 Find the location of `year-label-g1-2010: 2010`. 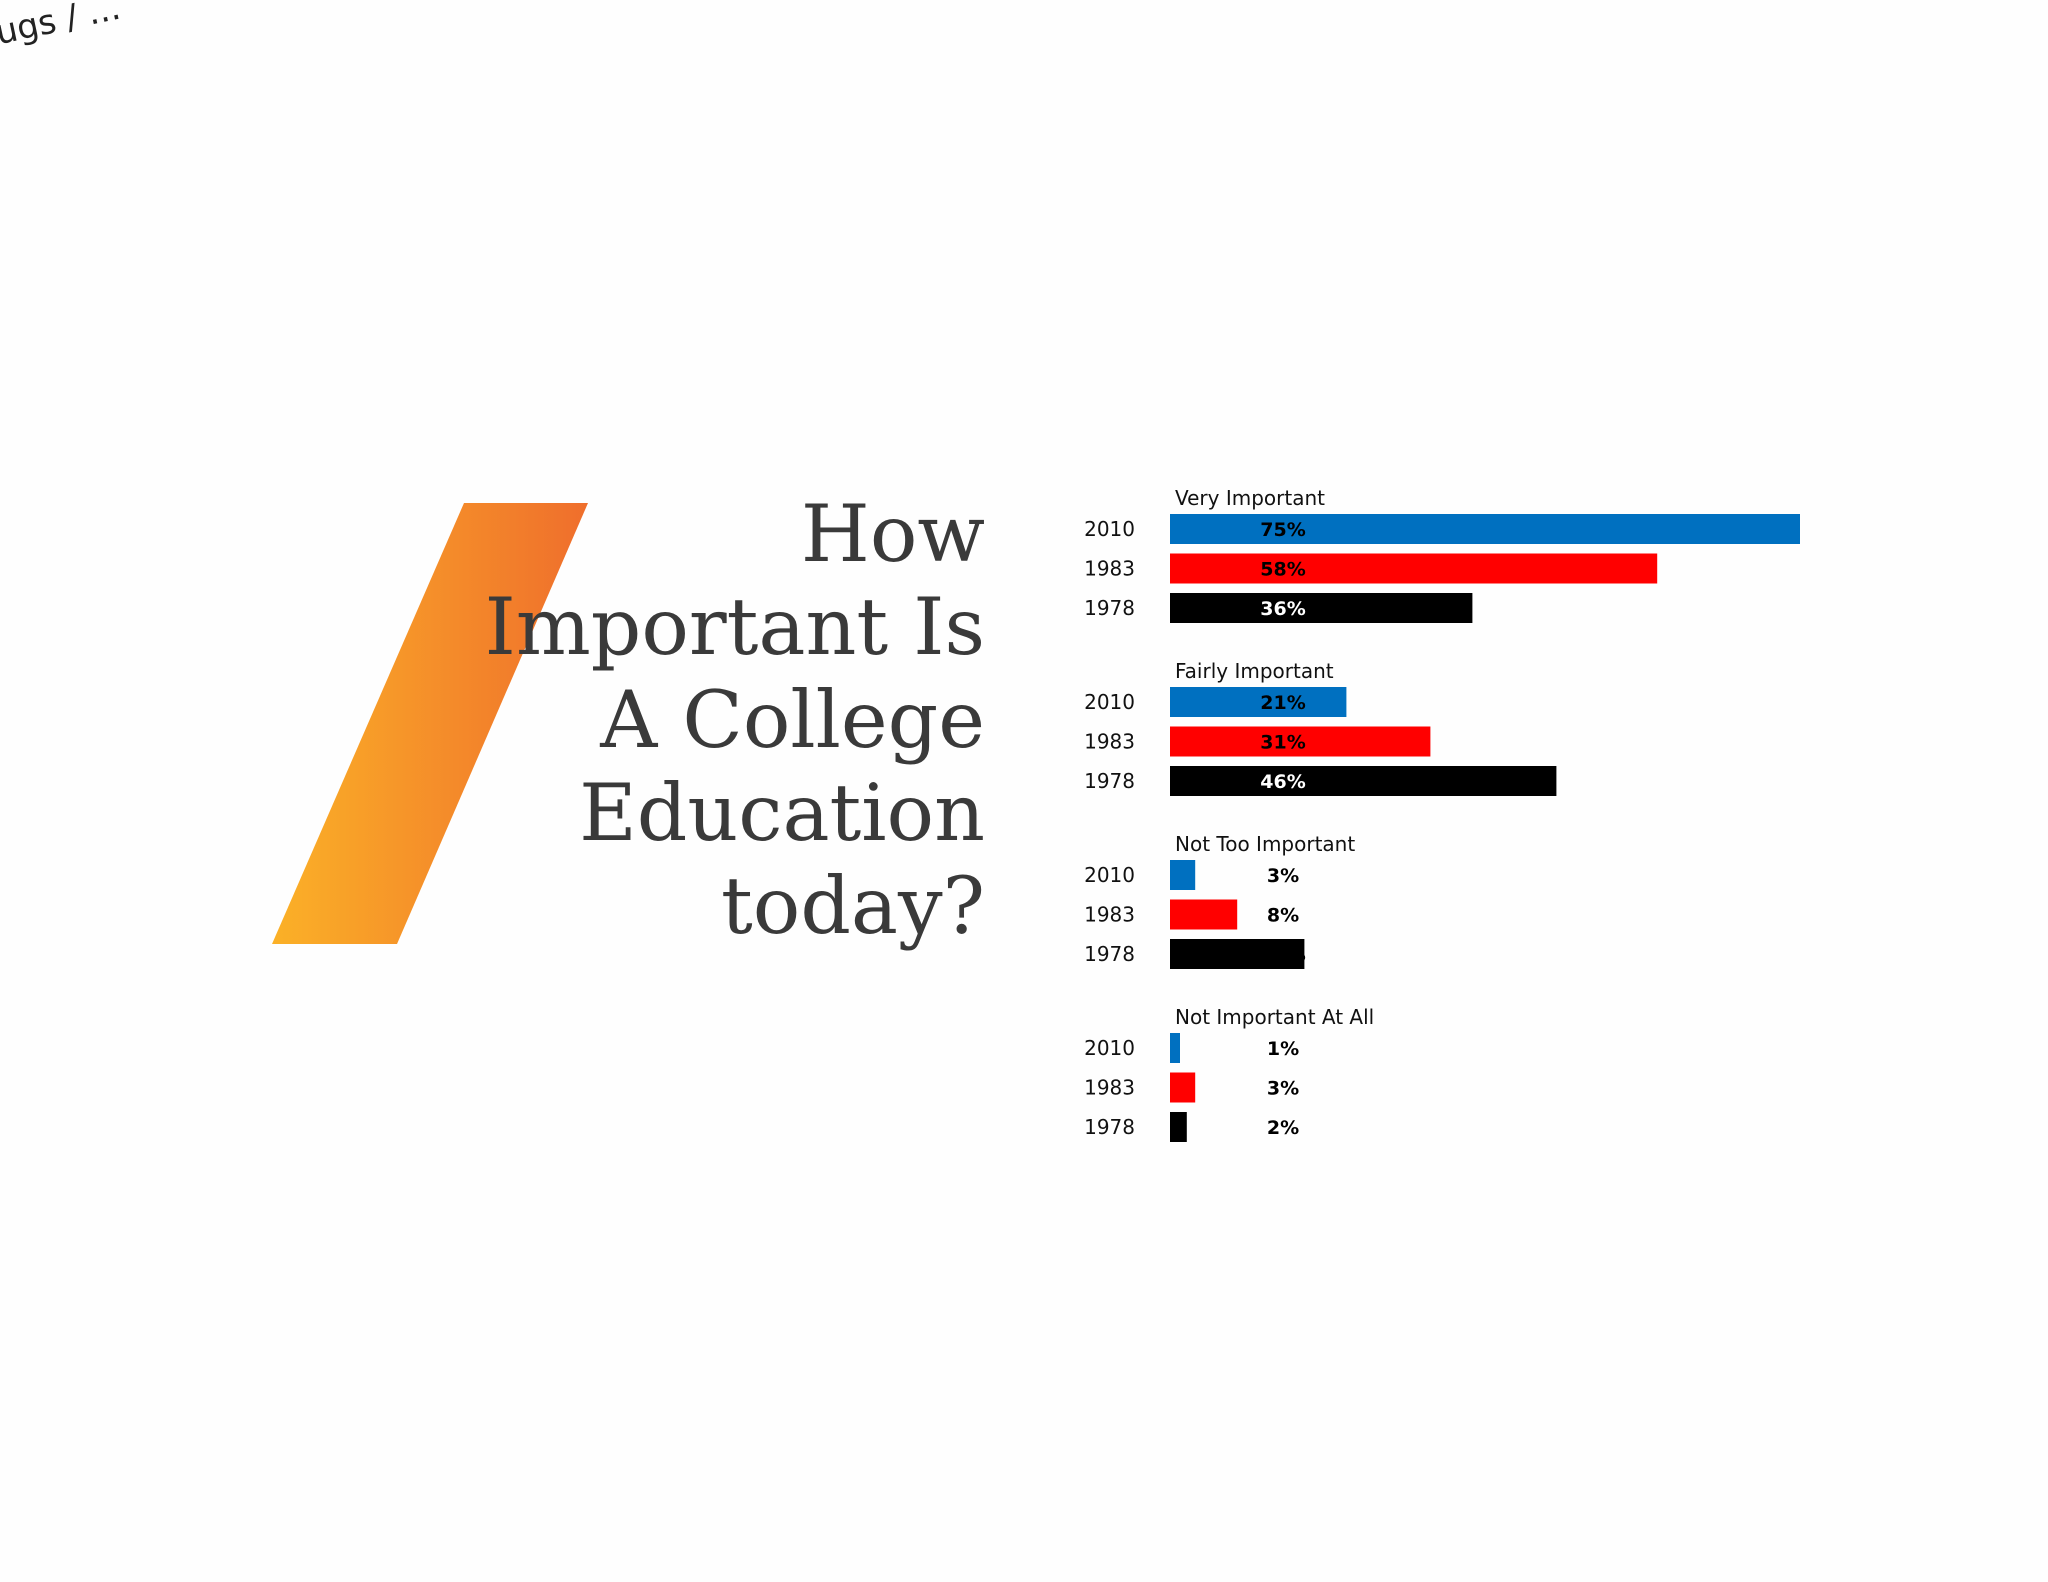

year-label-g1-2010: 2010 is located at coordinates (1109, 529).